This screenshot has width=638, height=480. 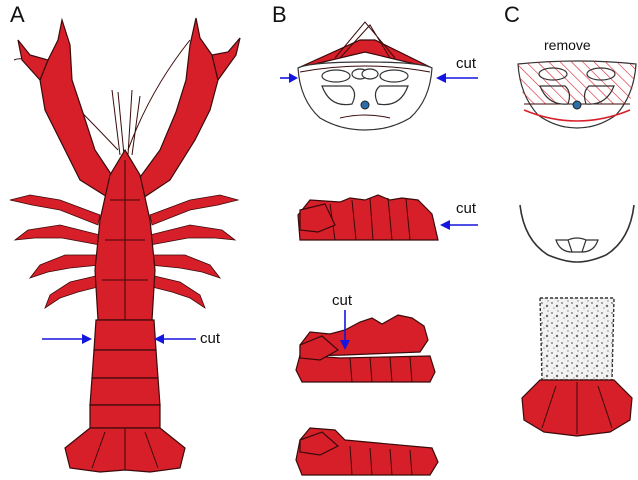 What do you see at coordinates (445, 225) in the screenshot?
I see `panel-b-cut-arrowhead-side` at bounding box center [445, 225].